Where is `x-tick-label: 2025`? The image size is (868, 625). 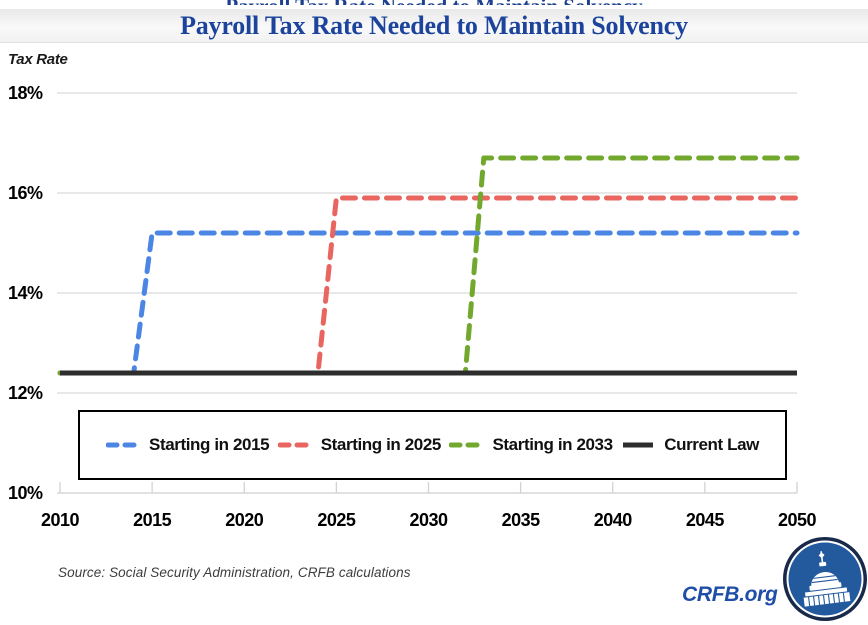
x-tick-label: 2025 is located at coordinates (336, 520).